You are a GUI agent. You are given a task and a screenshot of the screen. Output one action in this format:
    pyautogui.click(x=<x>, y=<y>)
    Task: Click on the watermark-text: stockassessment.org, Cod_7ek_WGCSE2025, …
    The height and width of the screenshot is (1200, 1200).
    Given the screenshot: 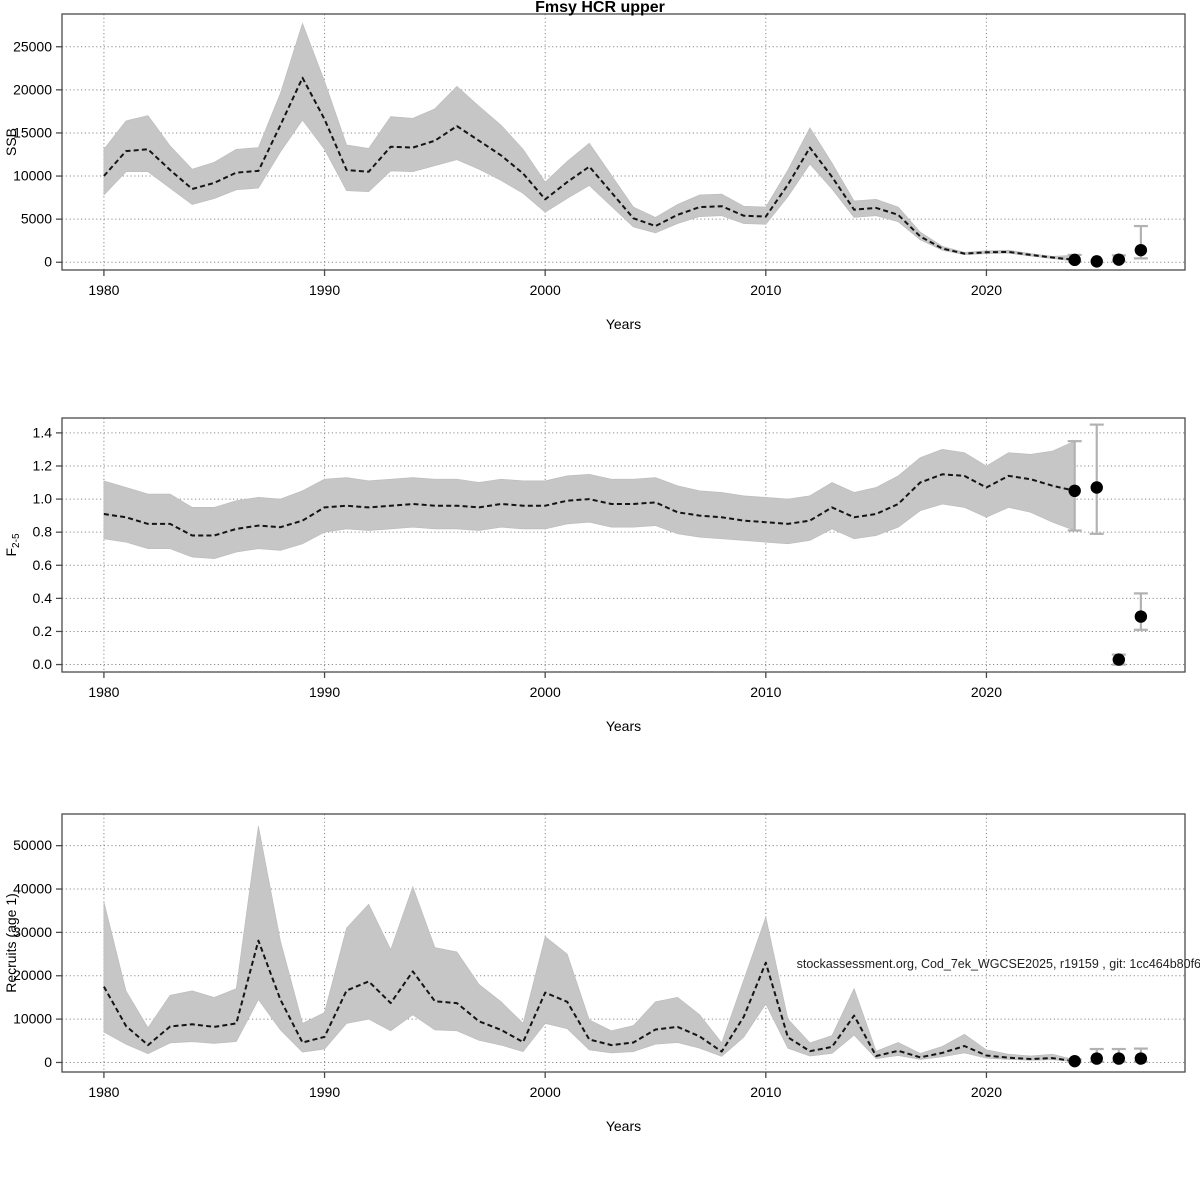 What is the action you would take?
    pyautogui.click(x=998, y=964)
    